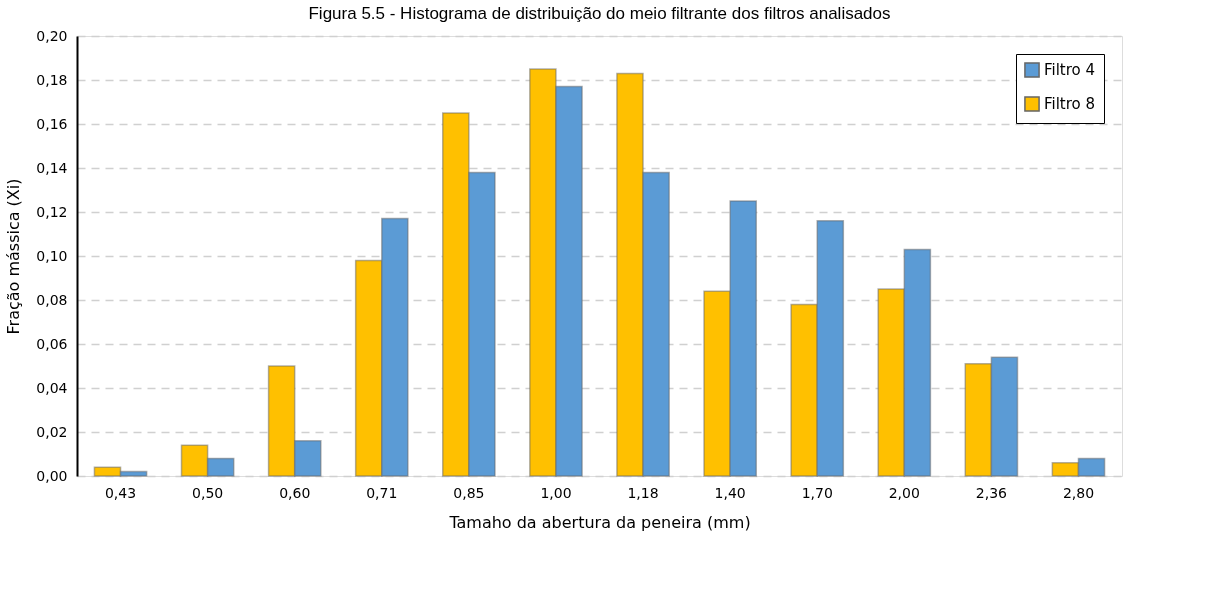 The image size is (1207, 610). Describe the element at coordinates (1078, 492) in the screenshot. I see `x-tick-label: 2,80` at that location.